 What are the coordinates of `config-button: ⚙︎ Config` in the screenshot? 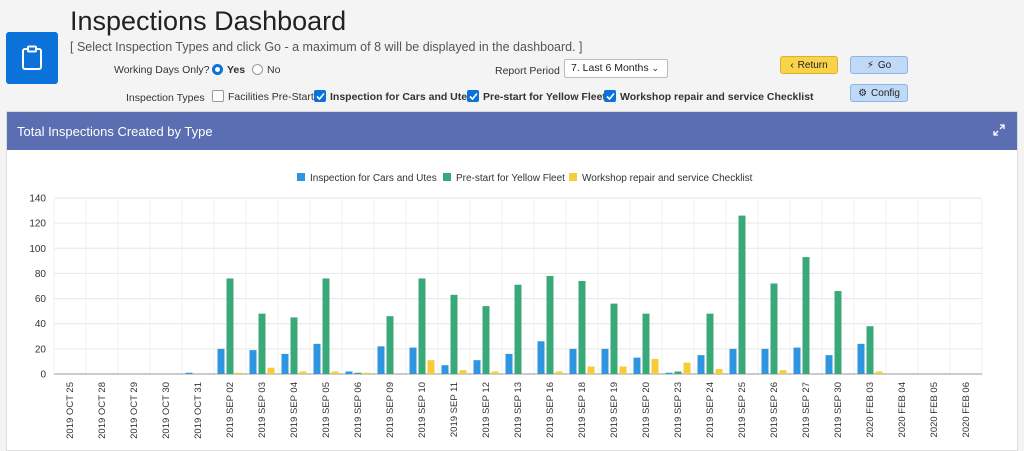 It's located at (879, 93).